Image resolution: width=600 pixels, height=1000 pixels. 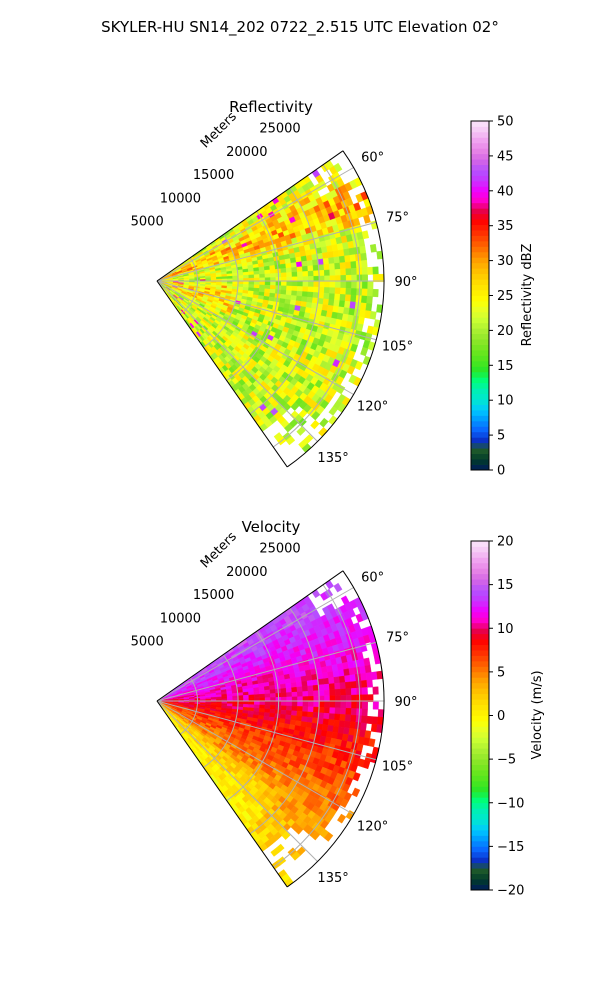 What do you see at coordinates (372, 158) in the screenshot?
I see `theta-tick-label: 60°` at bounding box center [372, 158].